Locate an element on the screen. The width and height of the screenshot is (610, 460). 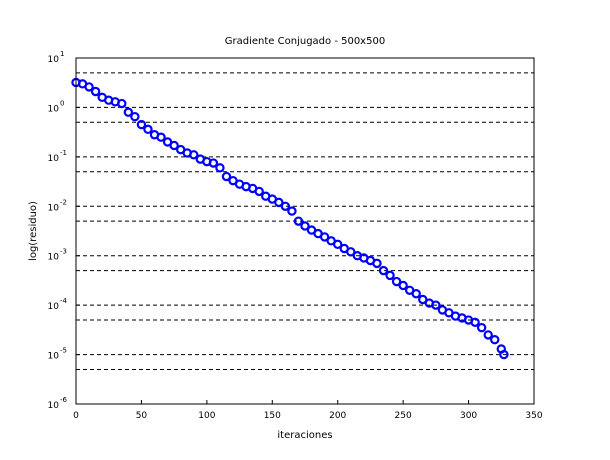
chart-title: Gradiente Conjugado - 500x500 is located at coordinates (305, 41).